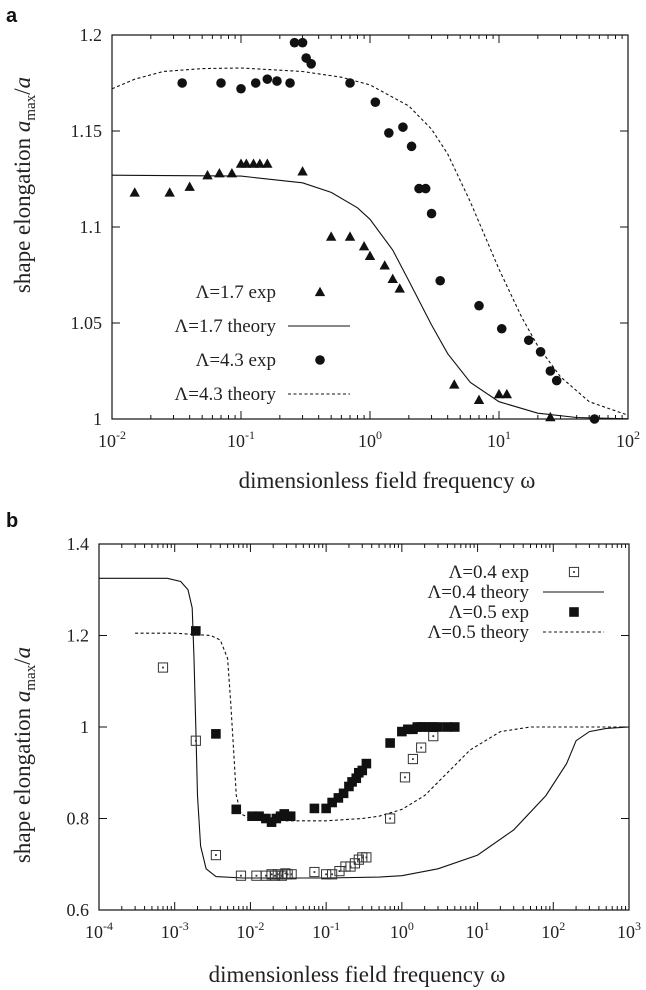  Describe the element at coordinates (387, 480) in the screenshot. I see `x-axis-label-a: dimensionless field frequency ω` at that location.